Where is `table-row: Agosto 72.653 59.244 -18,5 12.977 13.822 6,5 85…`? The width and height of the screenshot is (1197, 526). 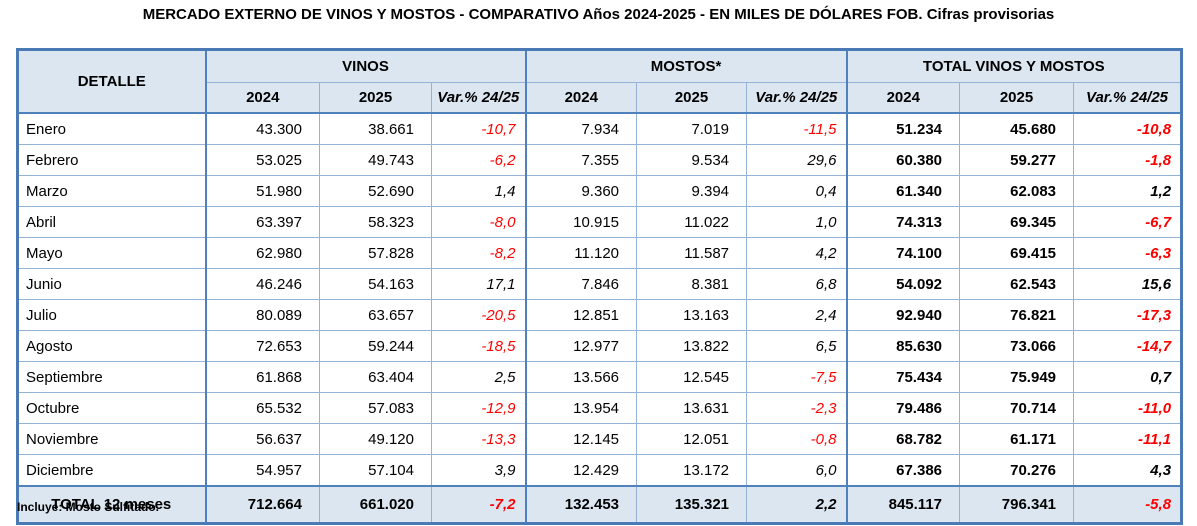
table-row: Agosto 72.653 59.244 -18,5 12.977 13.822 6,5 85… is located at coordinates (600, 346).